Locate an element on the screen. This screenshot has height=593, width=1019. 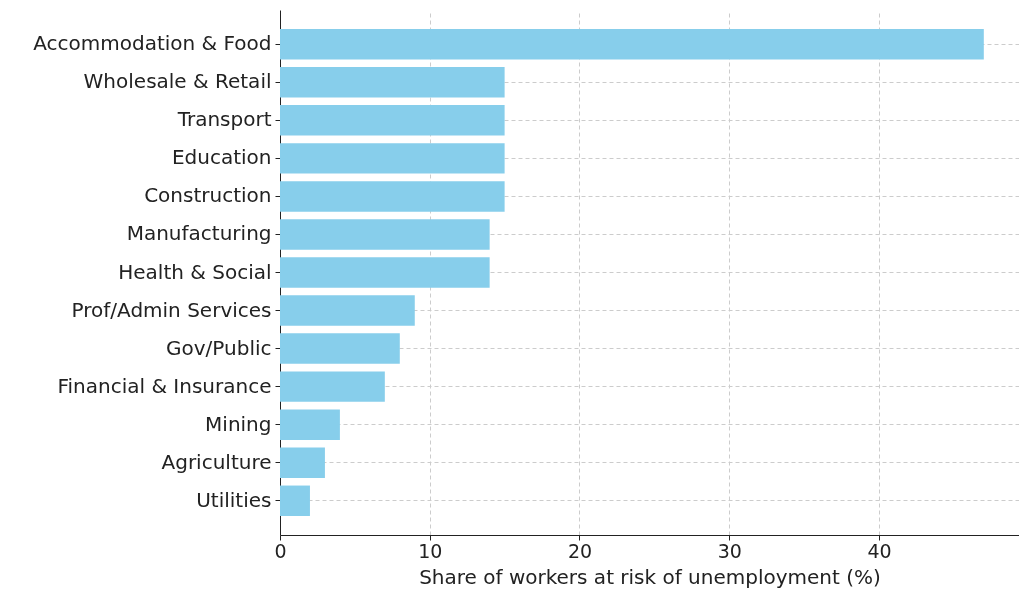
y-tick-label: Education is located at coordinates (221, 157).